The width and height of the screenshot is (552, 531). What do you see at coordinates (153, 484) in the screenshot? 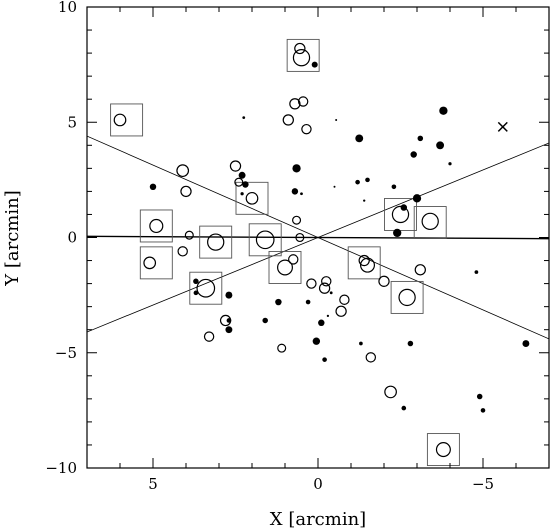
I see `x-tick-label: 5` at bounding box center [153, 484].